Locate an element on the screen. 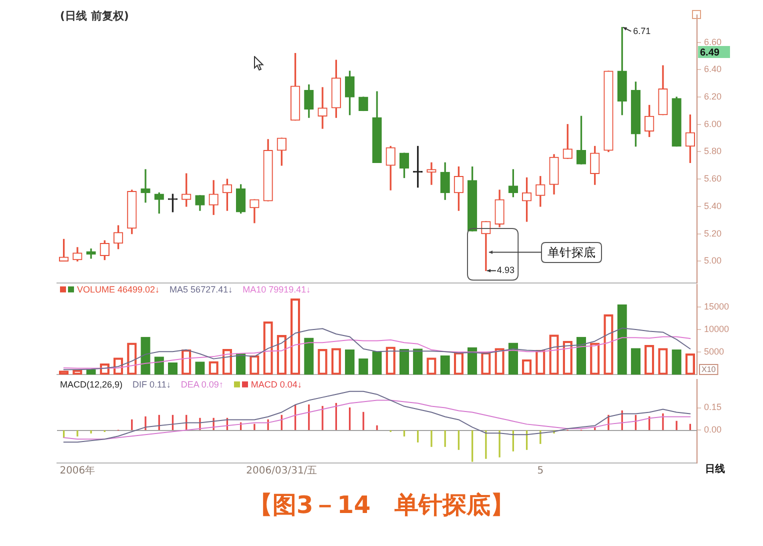  legend-label: VOLUME 46499.02↓ is located at coordinates (118, 289).